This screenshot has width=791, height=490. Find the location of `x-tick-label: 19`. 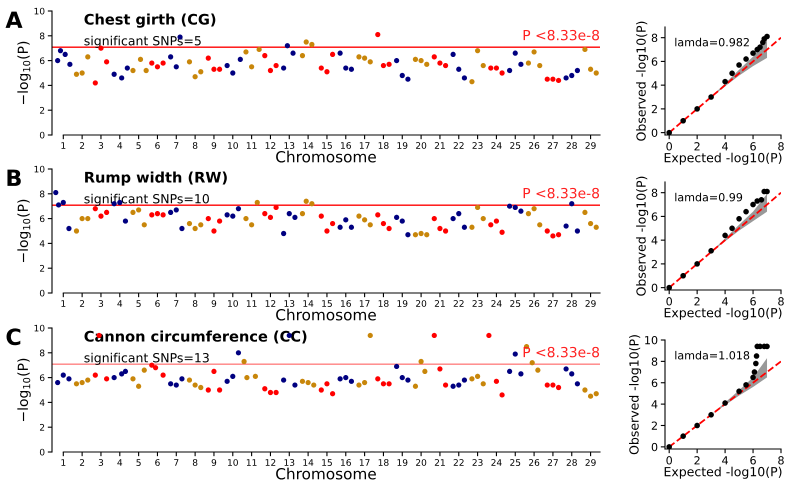

x-tick-label: 19 is located at coordinates (403, 145).